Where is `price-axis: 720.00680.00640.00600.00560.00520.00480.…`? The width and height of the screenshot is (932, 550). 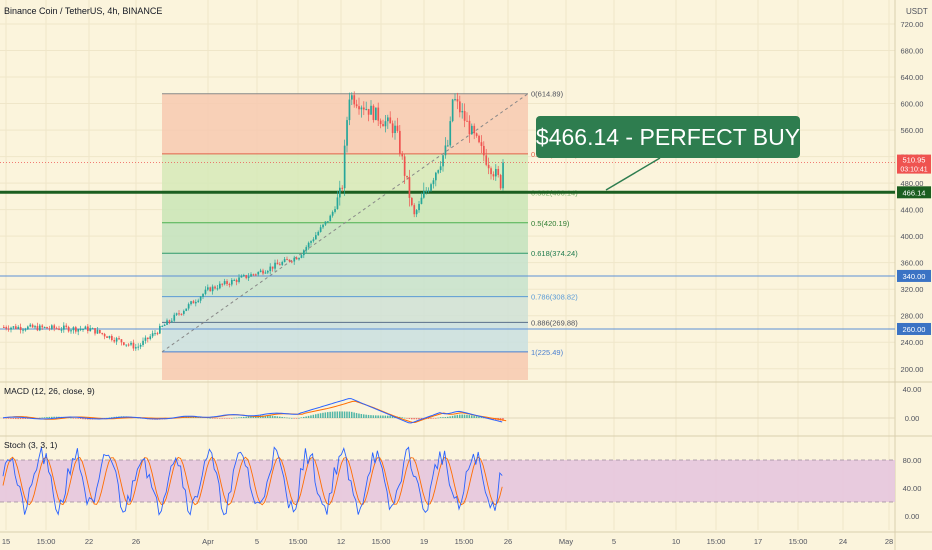 price-axis: 720.00680.00640.00600.00560.00520.00480.… is located at coordinates (914, 270).